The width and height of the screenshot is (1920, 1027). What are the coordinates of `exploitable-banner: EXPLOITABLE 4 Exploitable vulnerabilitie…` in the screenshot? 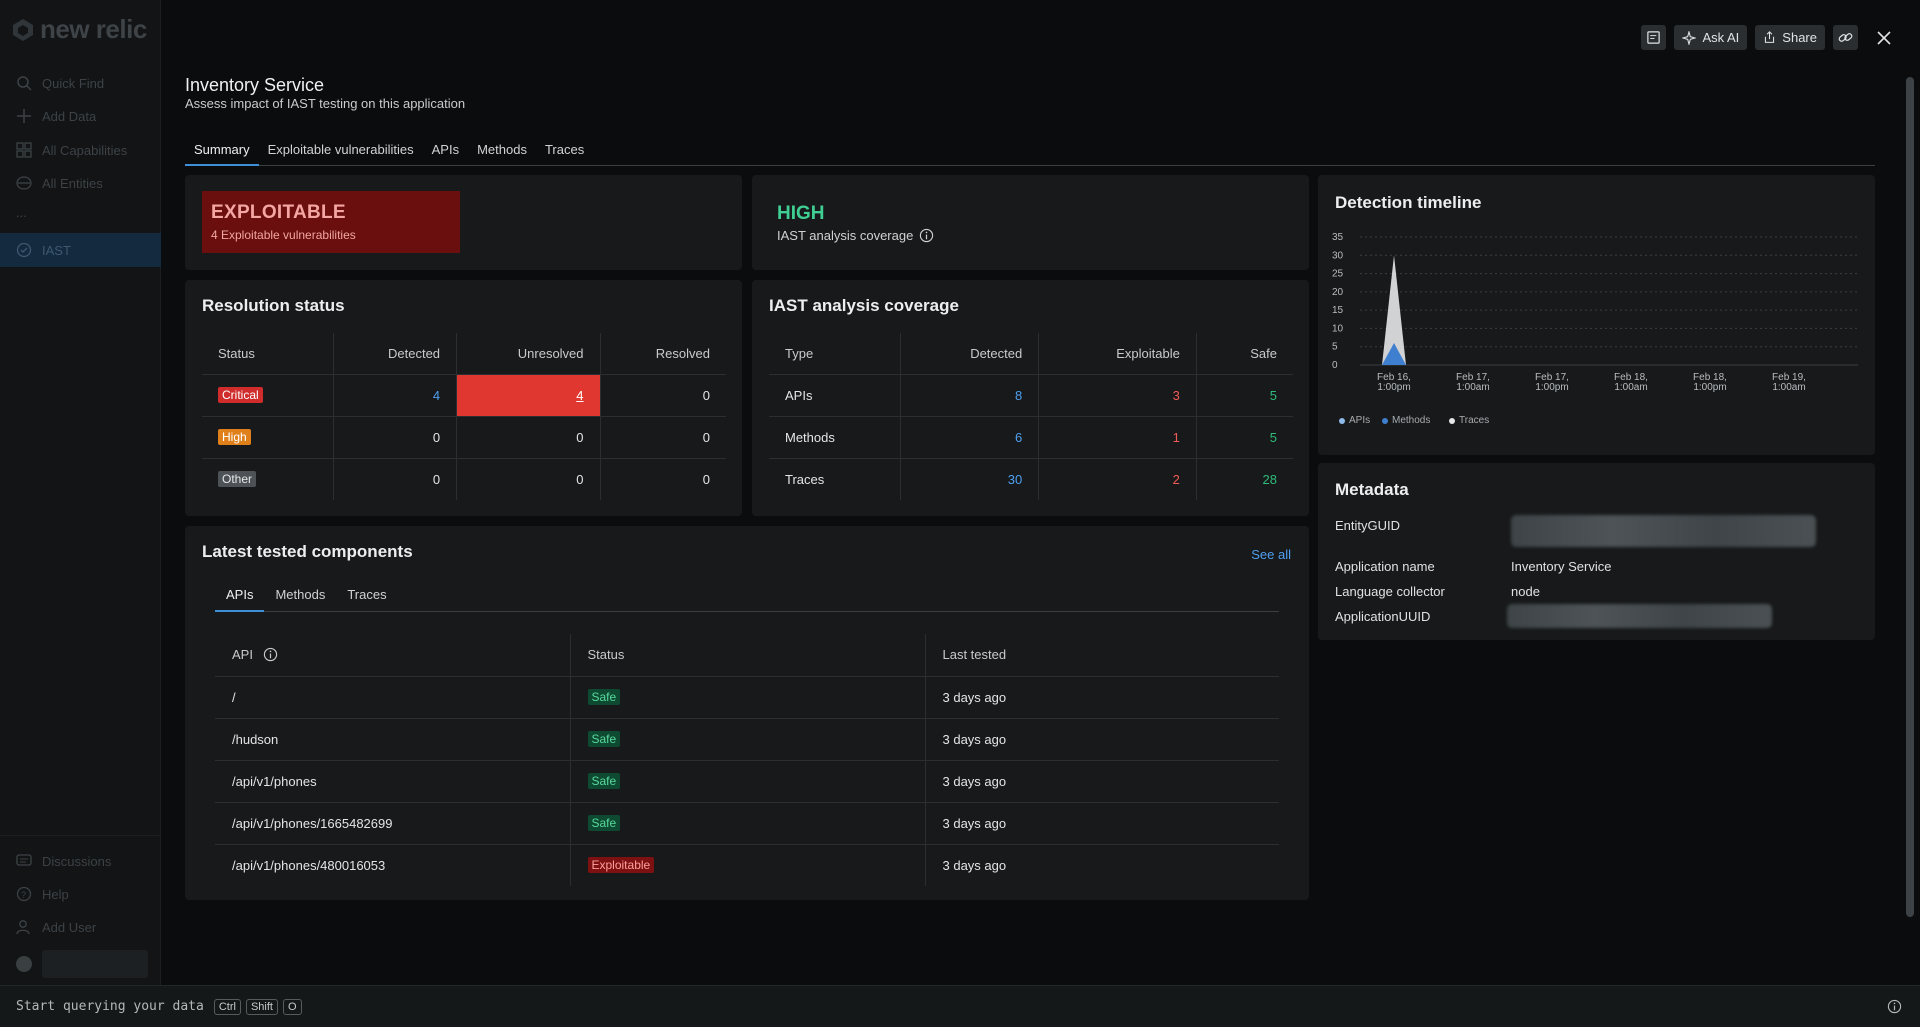 It's located at (331, 222).